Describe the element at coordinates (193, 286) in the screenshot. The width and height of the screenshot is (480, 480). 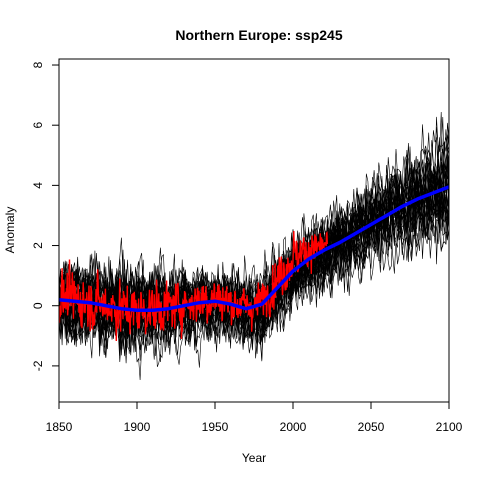
I see `observations-line` at that location.